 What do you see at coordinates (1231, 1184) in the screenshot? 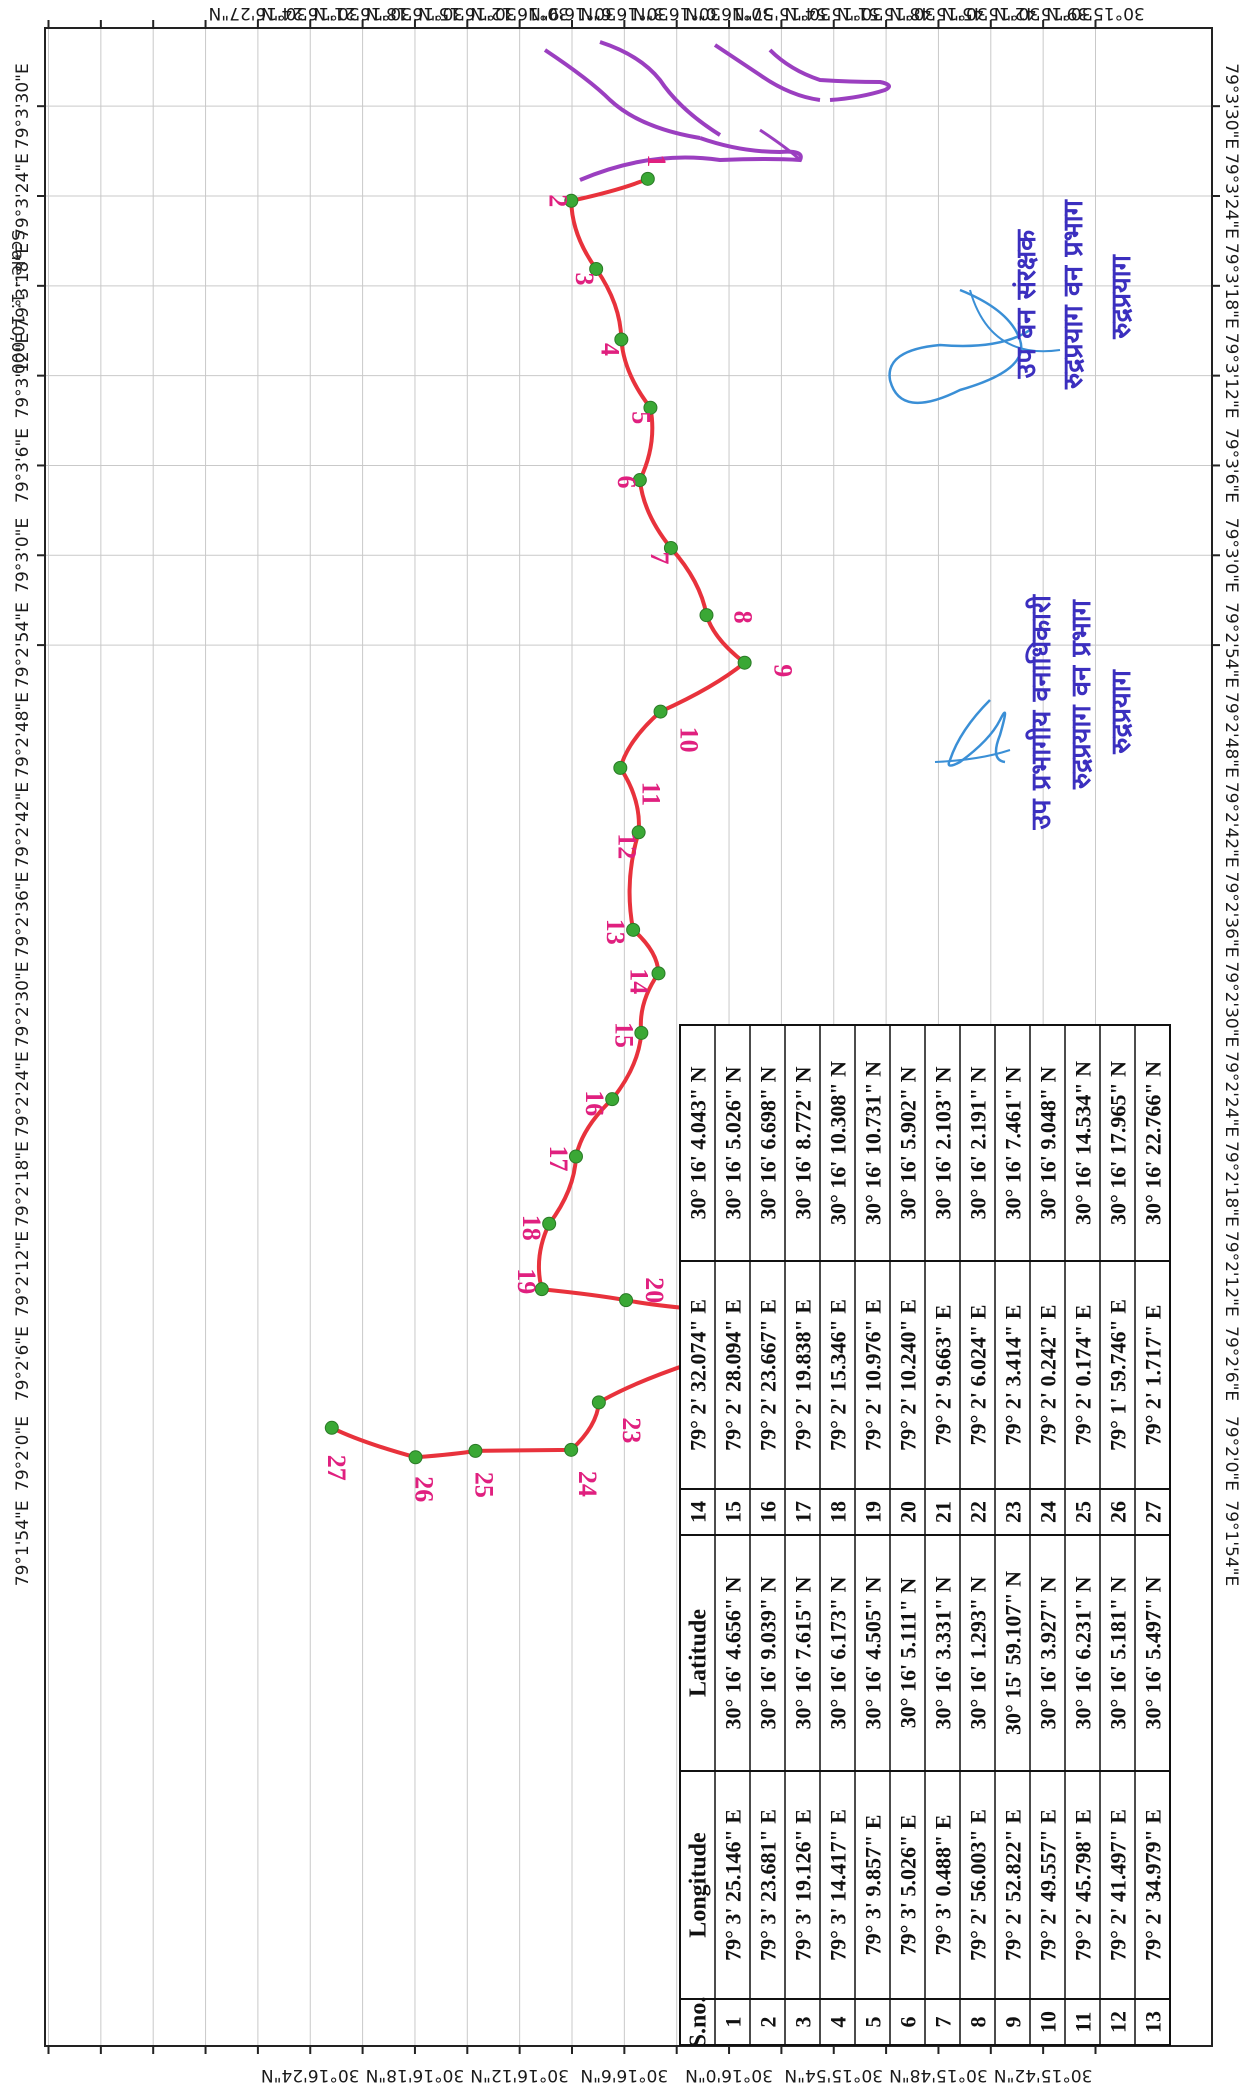
I see `lon-label-right: 79°2'18"E` at bounding box center [1231, 1184].